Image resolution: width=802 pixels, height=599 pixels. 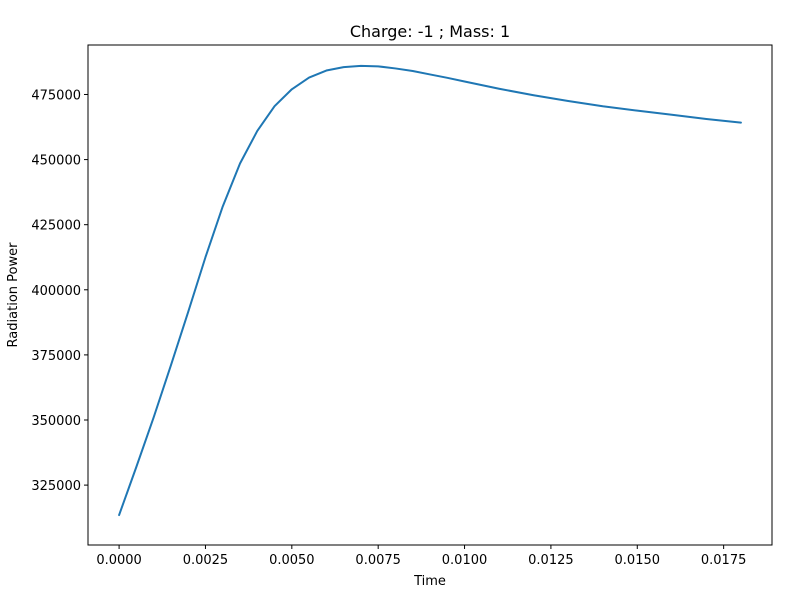 What do you see at coordinates (56, 95) in the screenshot?
I see `y-tick-label: 475000` at bounding box center [56, 95].